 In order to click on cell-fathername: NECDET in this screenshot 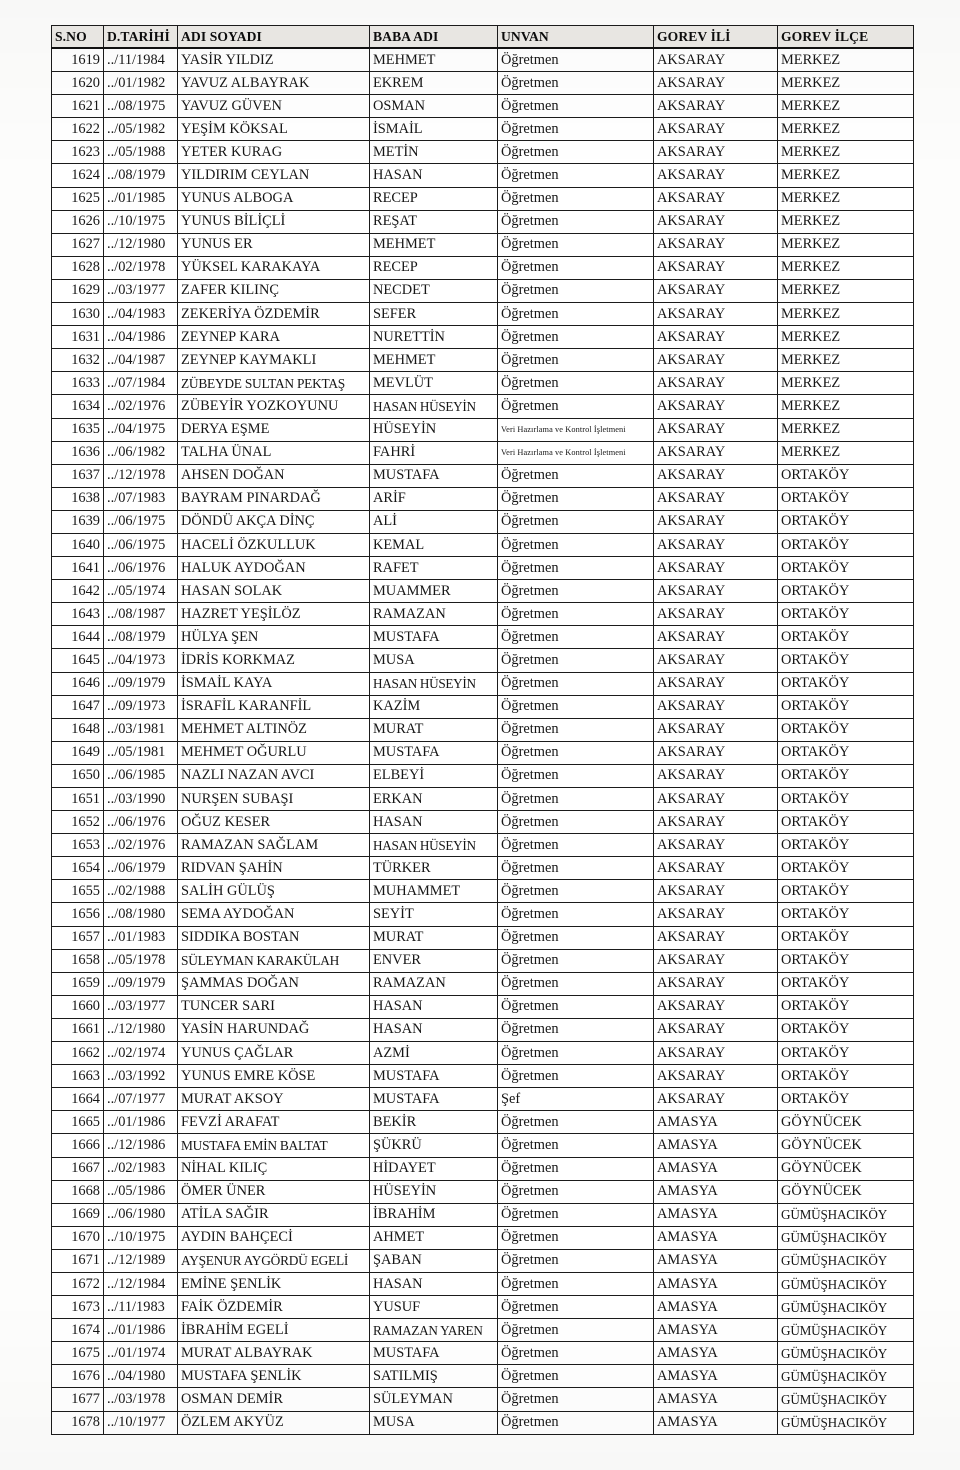, I will do `click(433, 291)`.